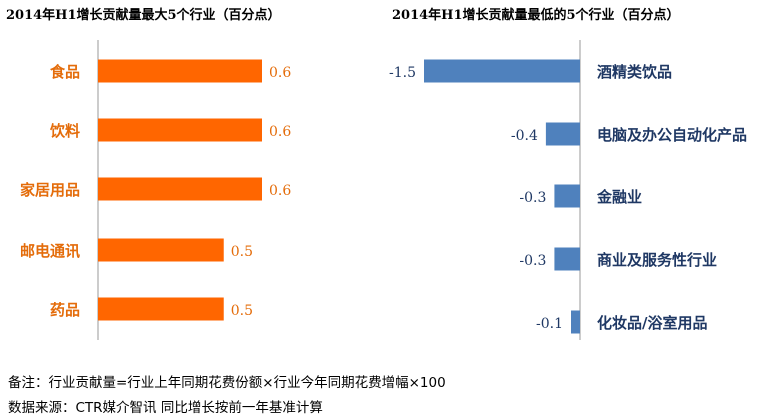  What do you see at coordinates (532, 261) in the screenshot?
I see `right-value-label-3: -0.3` at bounding box center [532, 261].